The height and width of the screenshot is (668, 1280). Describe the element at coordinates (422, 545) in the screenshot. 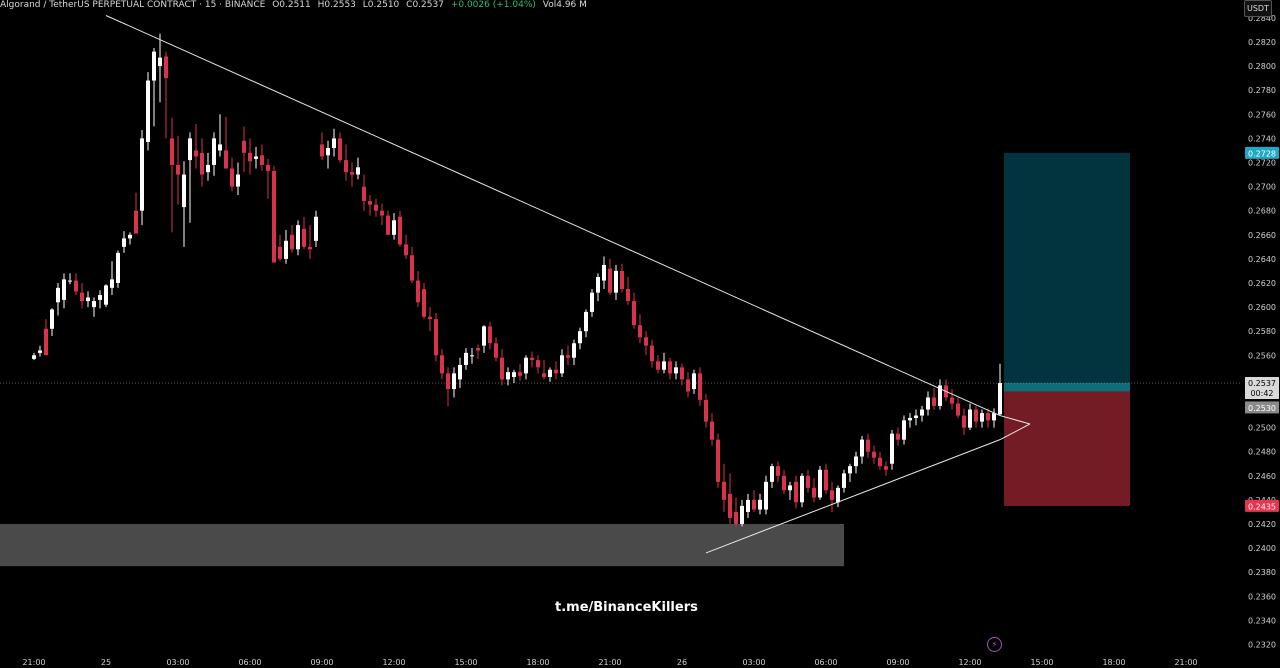

I see `support-zone` at that location.